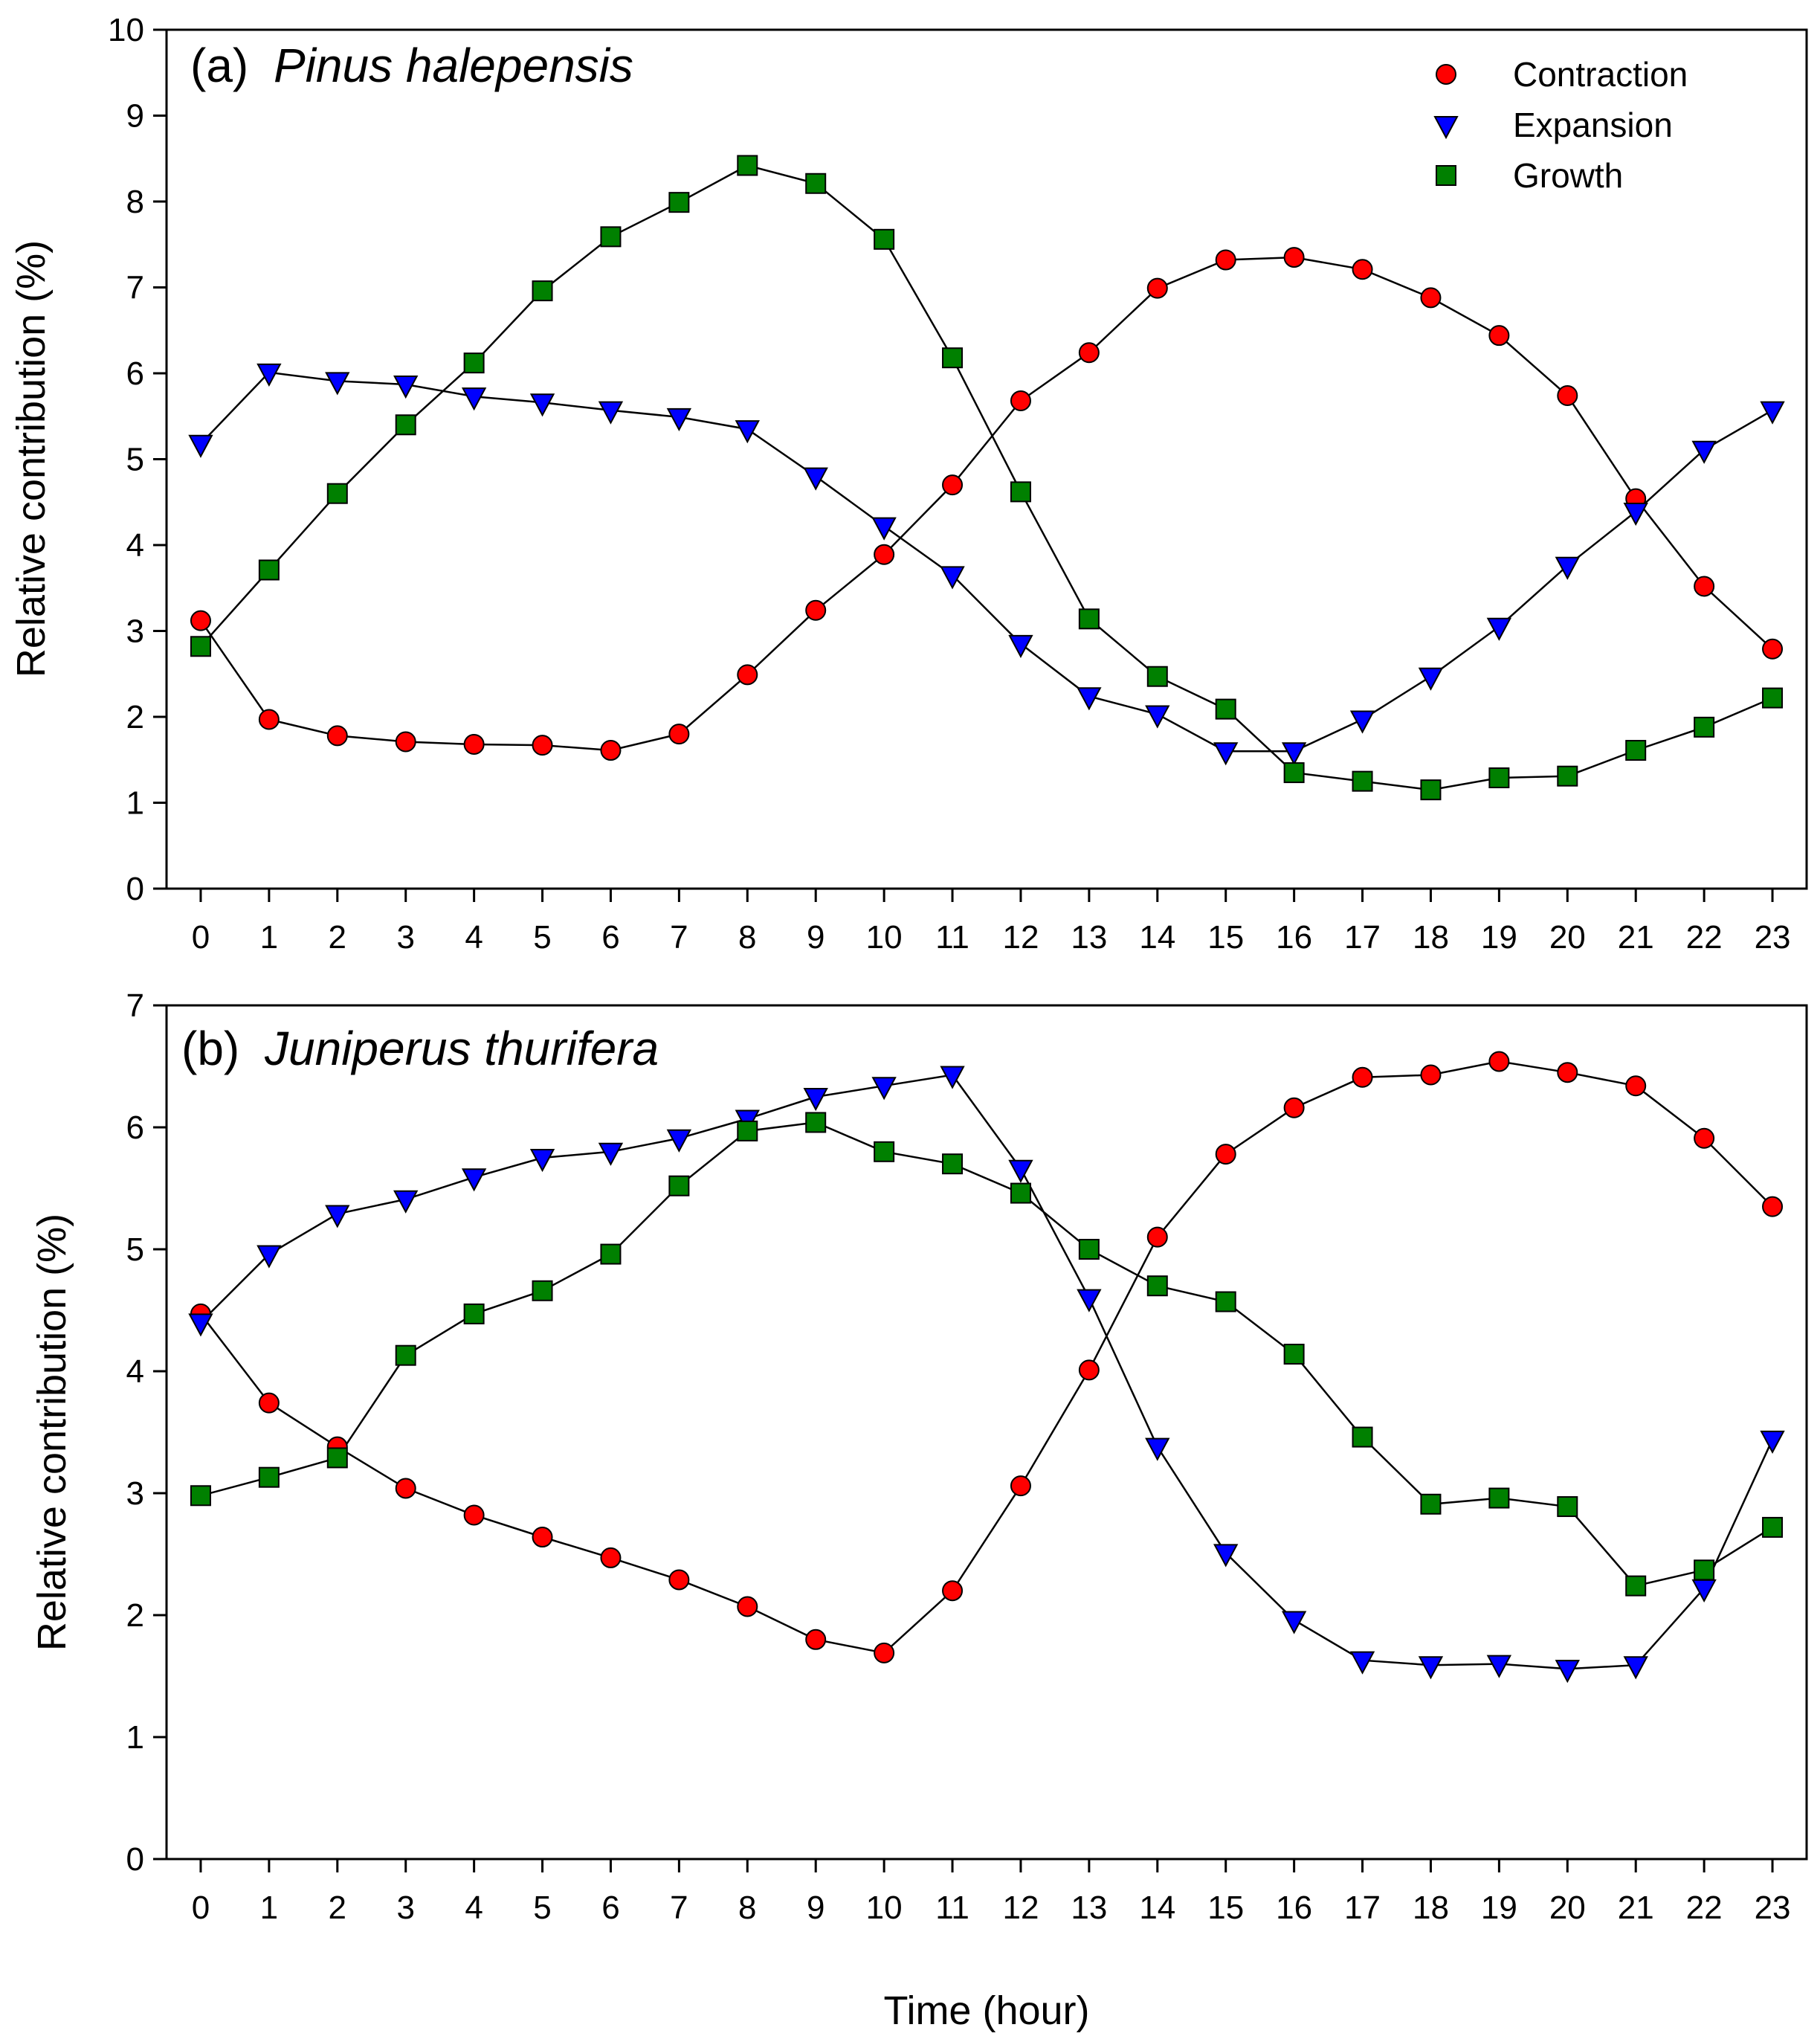 This screenshot has width=1820, height=2039. Describe the element at coordinates (52, 1432) in the screenshot. I see `panel-b-y-axis-title: Relative contribution (%)` at that location.